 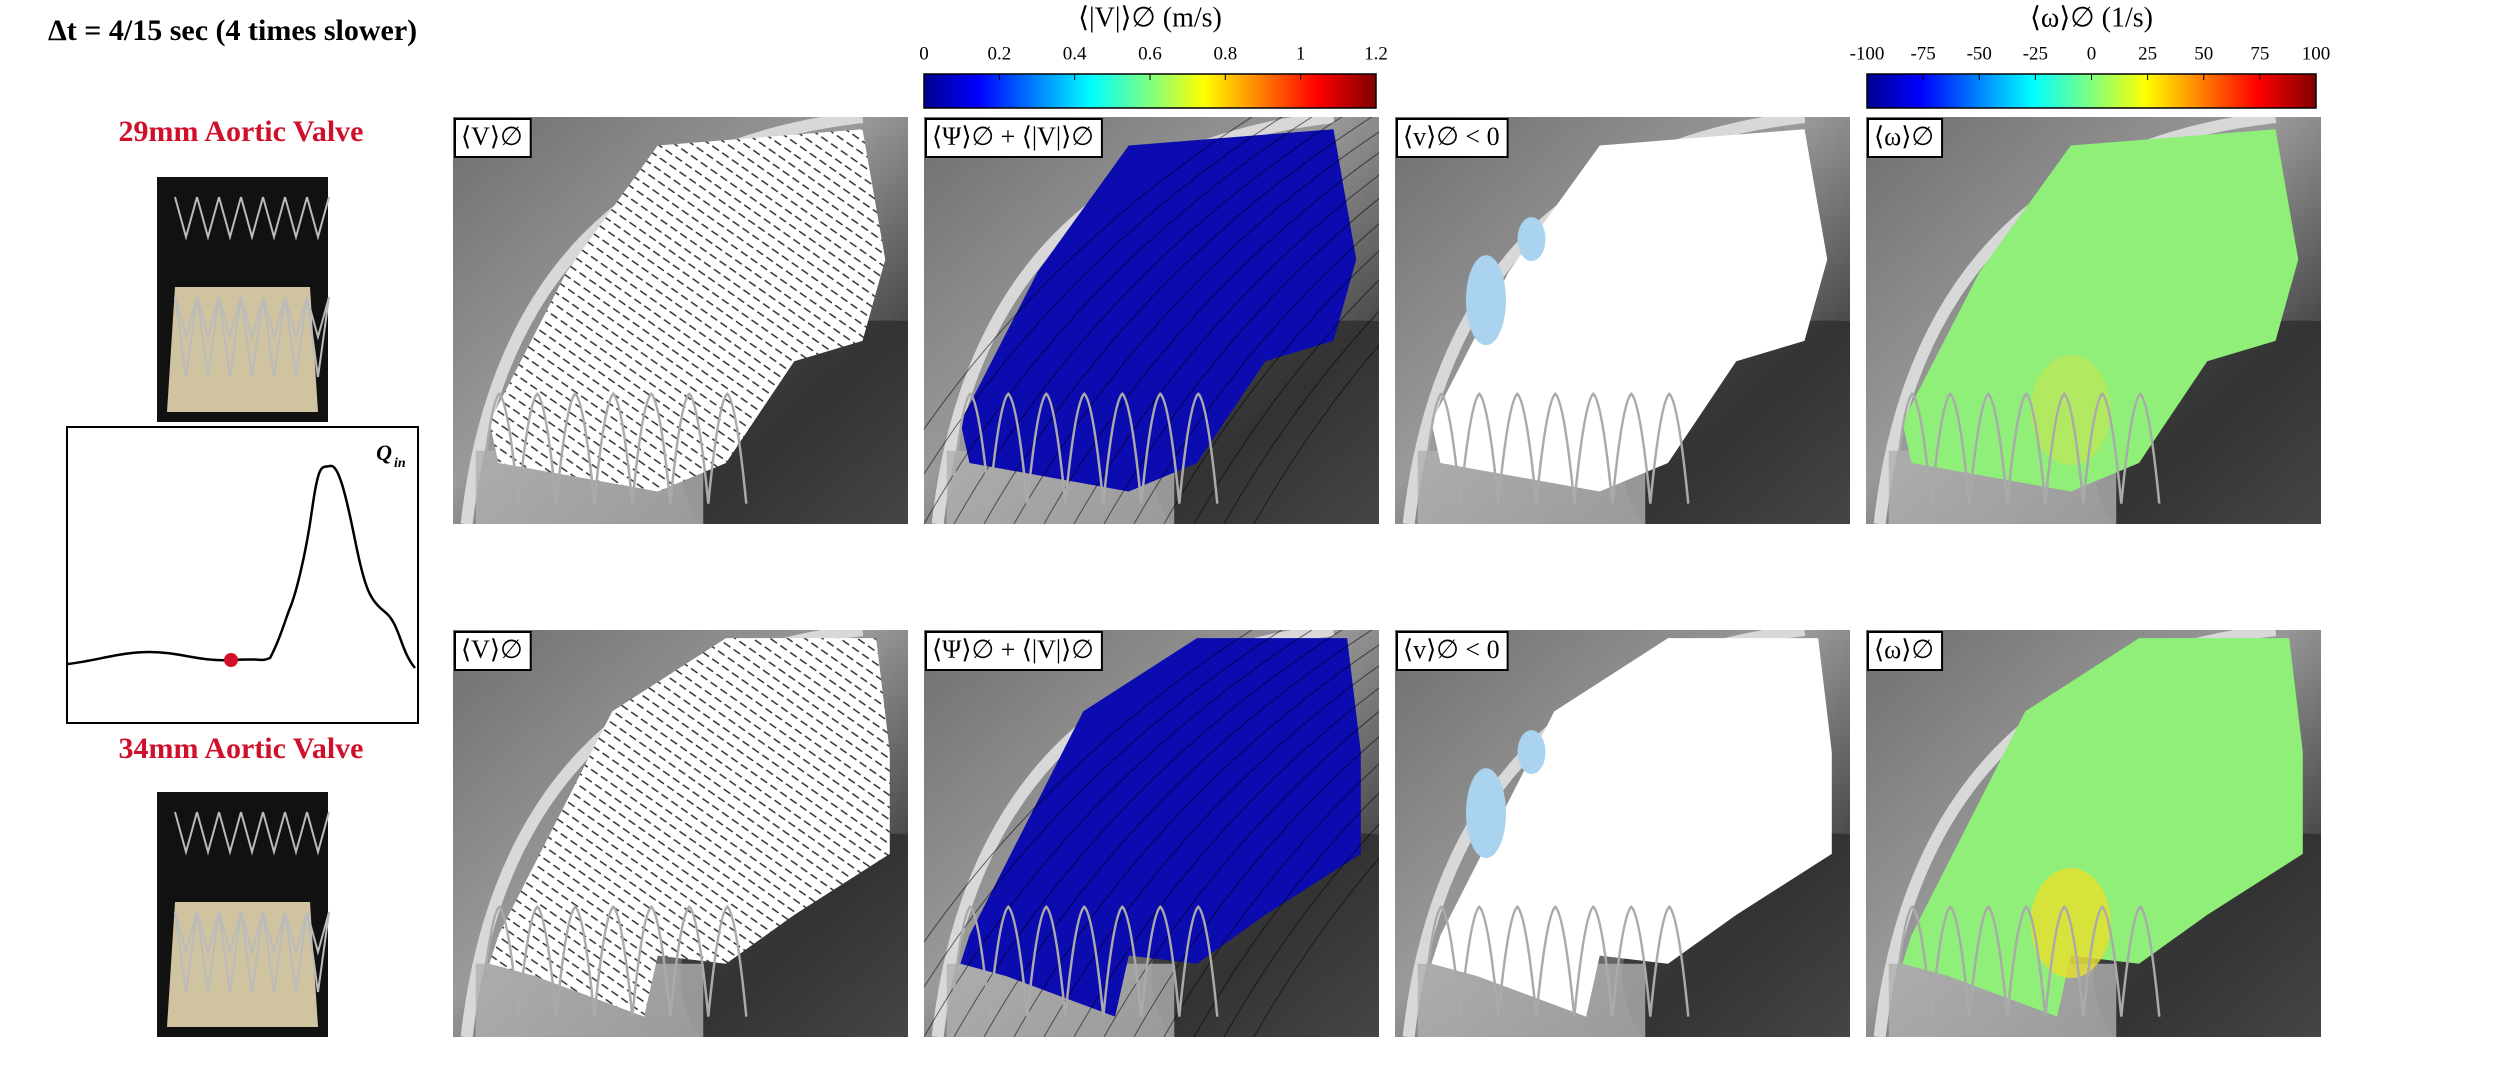 I want to click on valve-label: 29mm Aortic Valve, so click(x=241, y=131).